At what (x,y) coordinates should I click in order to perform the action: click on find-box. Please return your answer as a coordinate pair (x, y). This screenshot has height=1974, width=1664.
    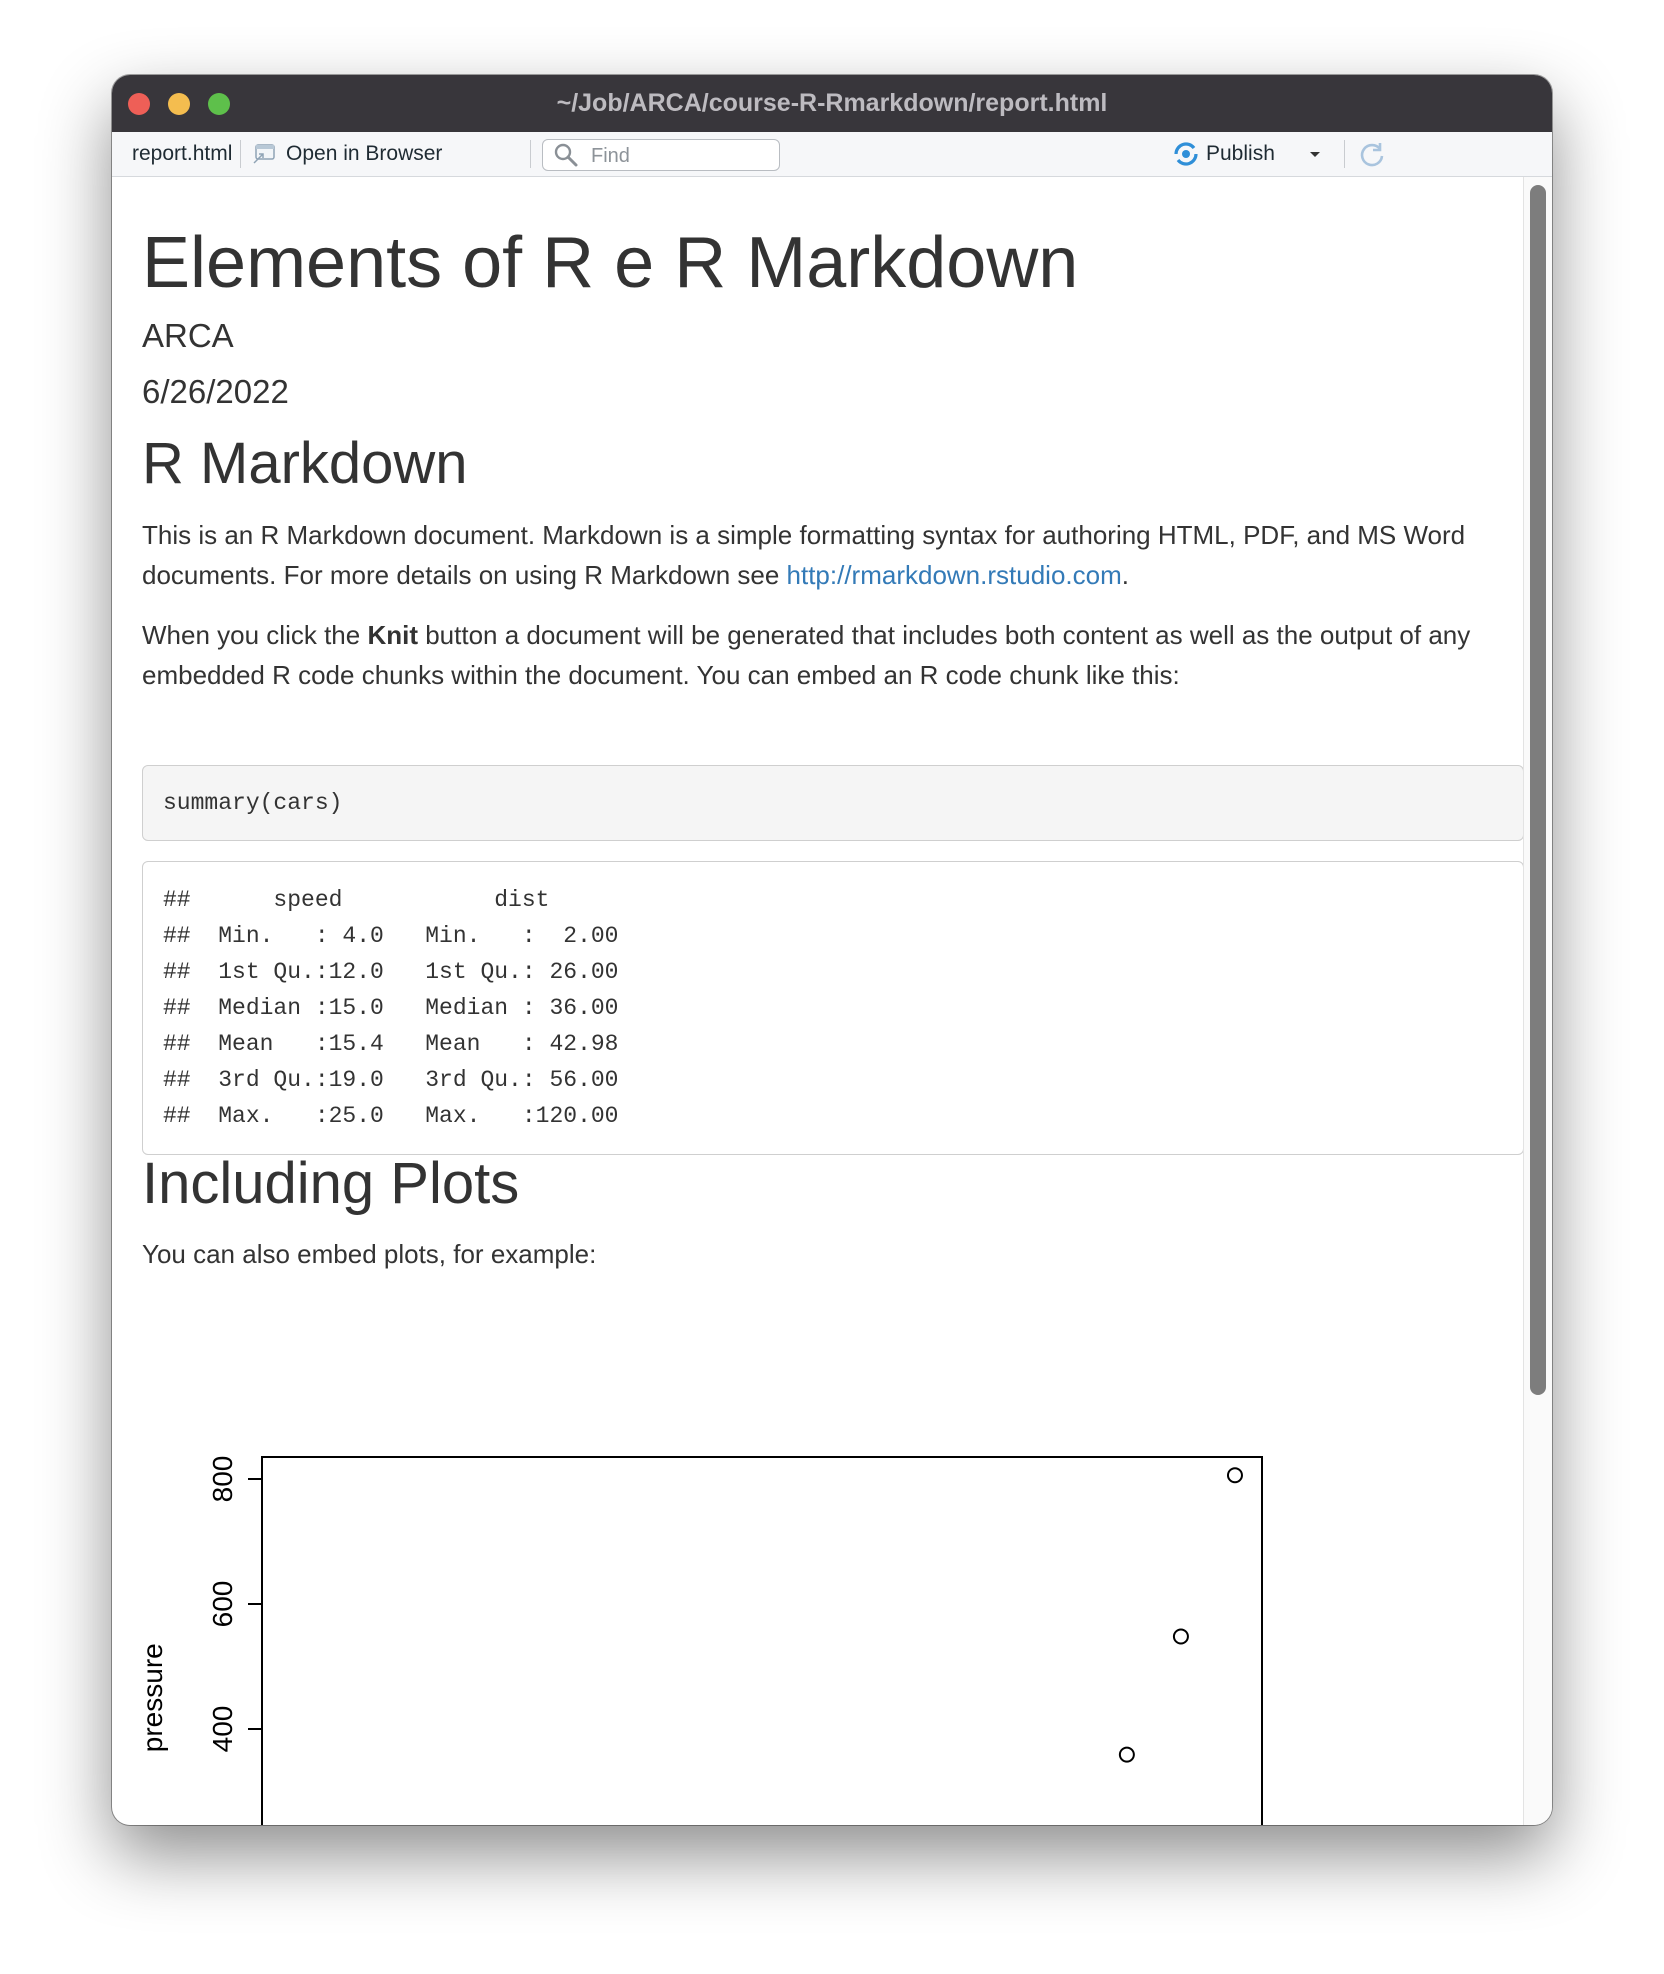
    Looking at the image, I should click on (661, 155).